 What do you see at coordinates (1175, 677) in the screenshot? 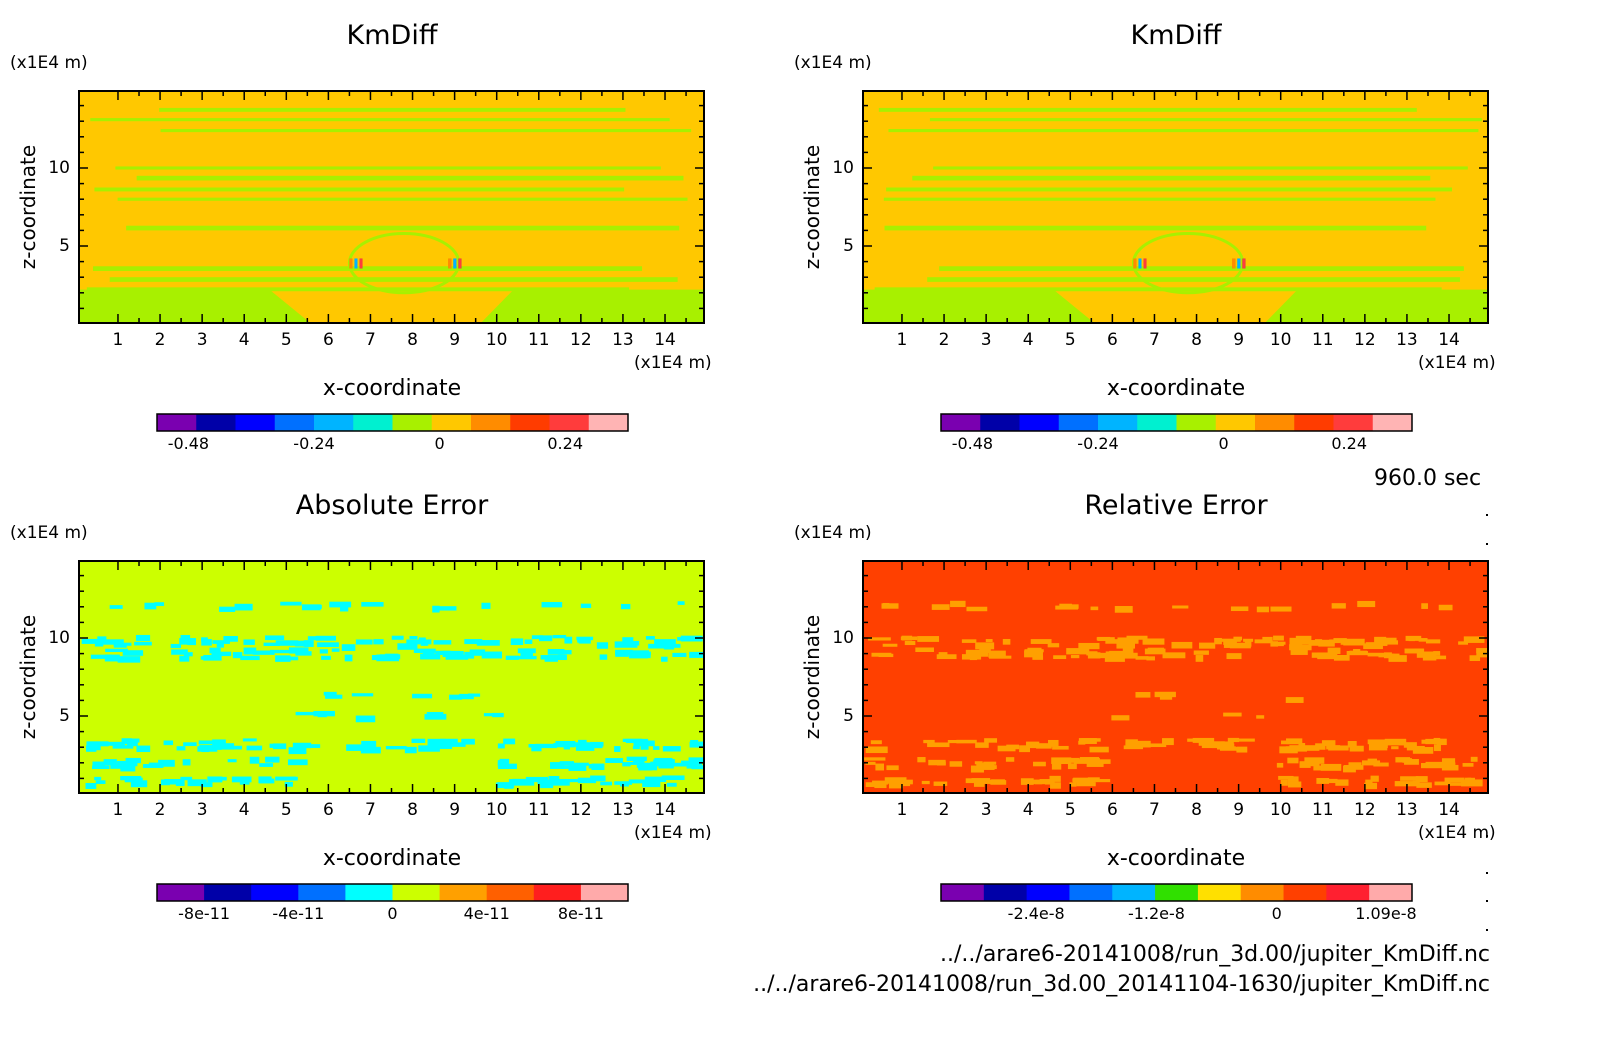
I see `panel-3-plot-area` at bounding box center [1175, 677].